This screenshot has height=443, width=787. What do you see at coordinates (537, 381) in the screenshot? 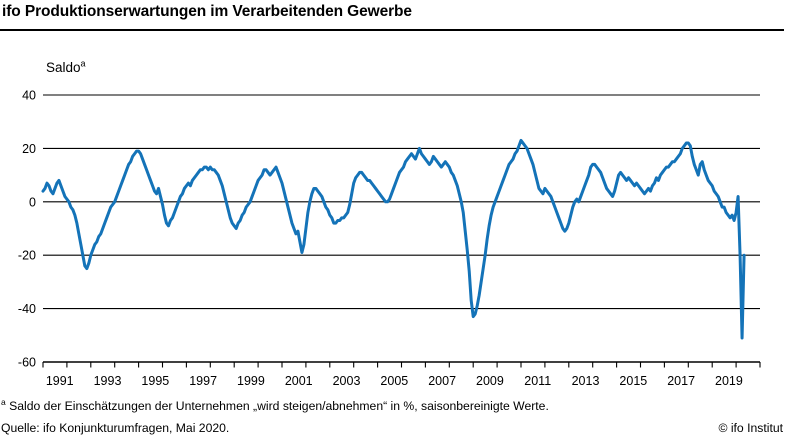
I see `x-tick-label: 2011` at bounding box center [537, 381].